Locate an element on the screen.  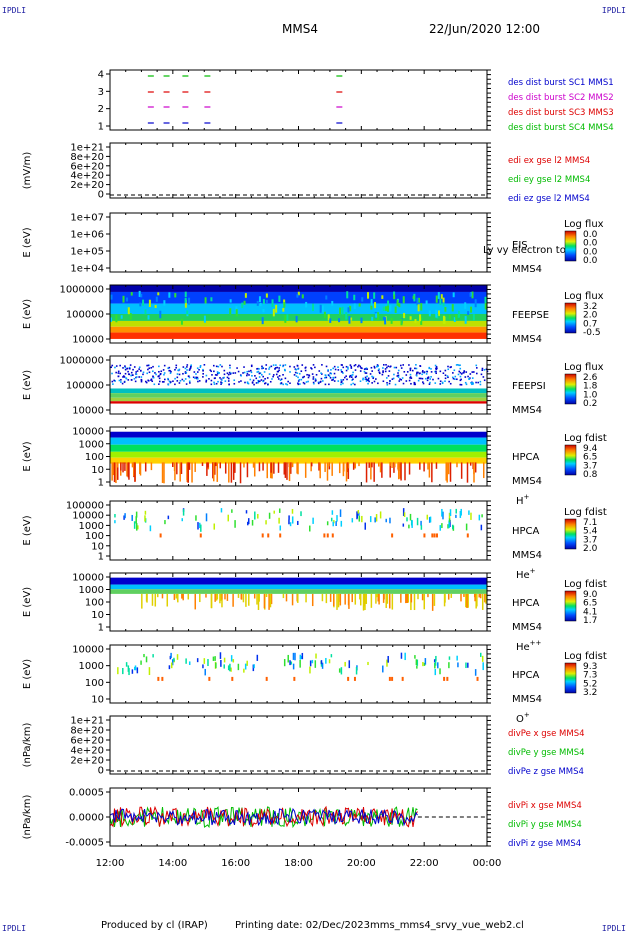
colorbar-tick-label: 5.2 is located at coordinates (590, 684).